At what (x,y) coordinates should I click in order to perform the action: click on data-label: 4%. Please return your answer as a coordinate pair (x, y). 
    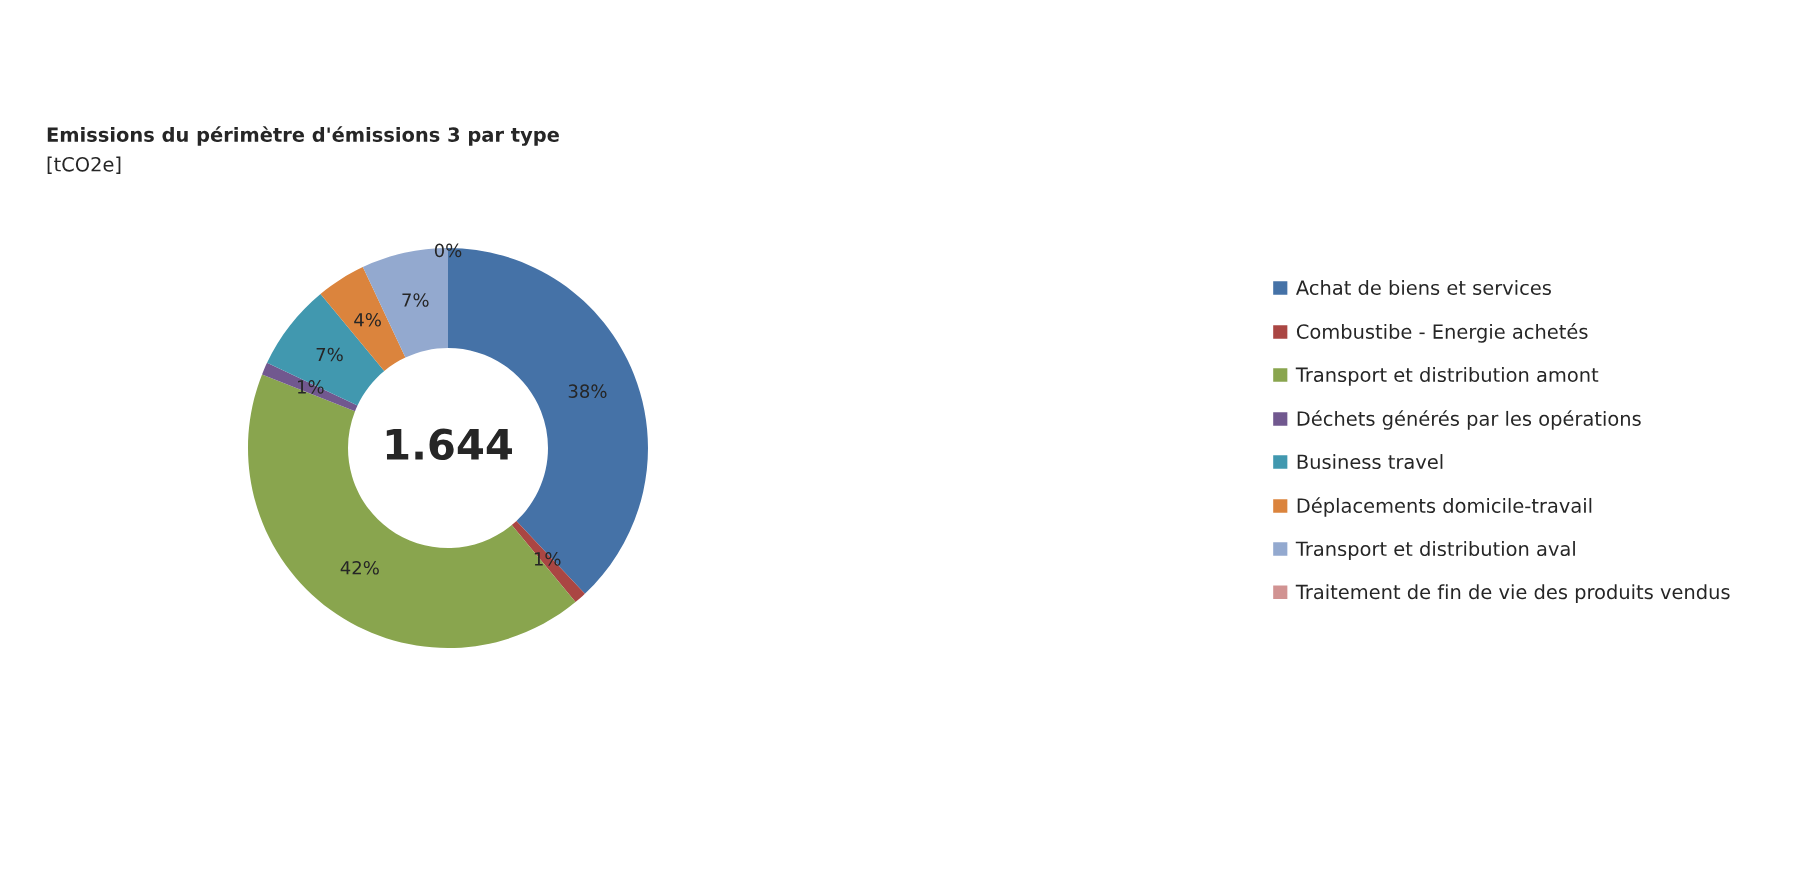
    Looking at the image, I should click on (367, 319).